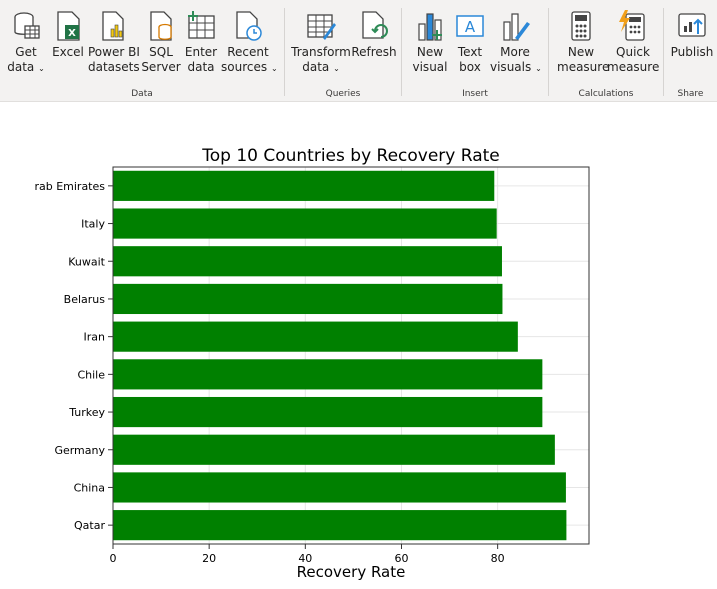  I want to click on sql-server-button: SQL Server, so click(161, 42).